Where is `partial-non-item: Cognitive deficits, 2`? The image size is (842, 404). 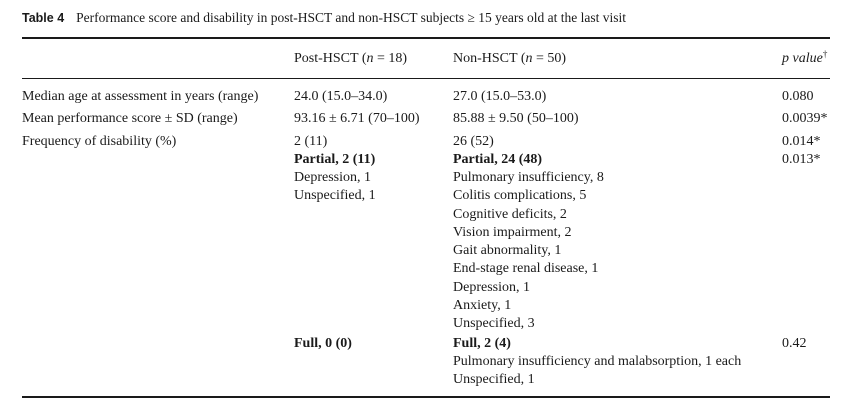 partial-non-item: Cognitive deficits, 2 is located at coordinates (510, 214).